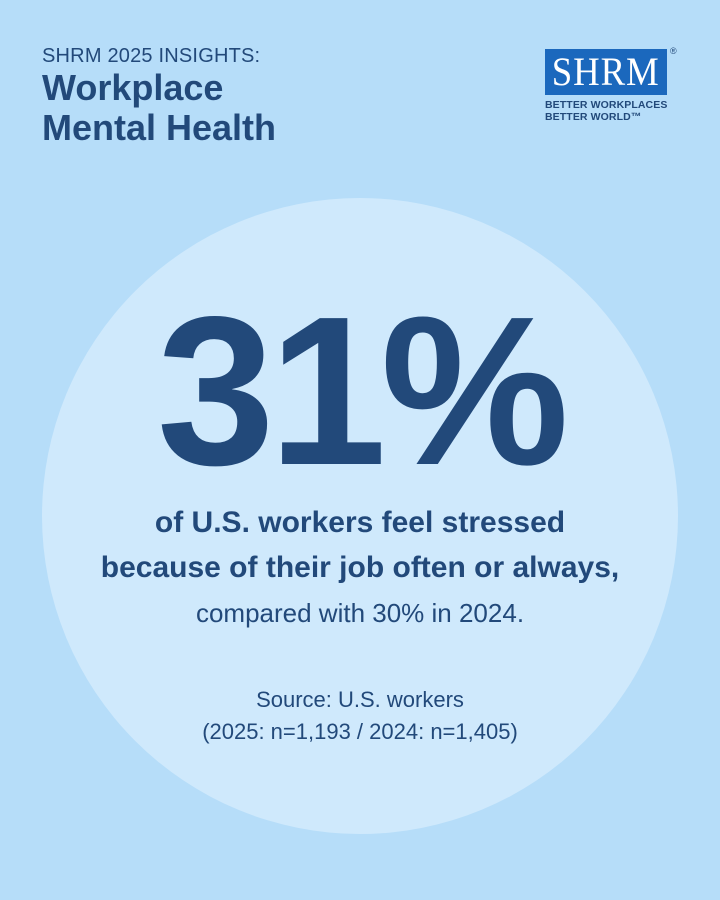 Image resolution: width=720 pixels, height=900 pixels. Describe the element at coordinates (360, 731) in the screenshot. I see `source-line-2: (2025: n=1,193 / 2024: n=1,405)` at that location.